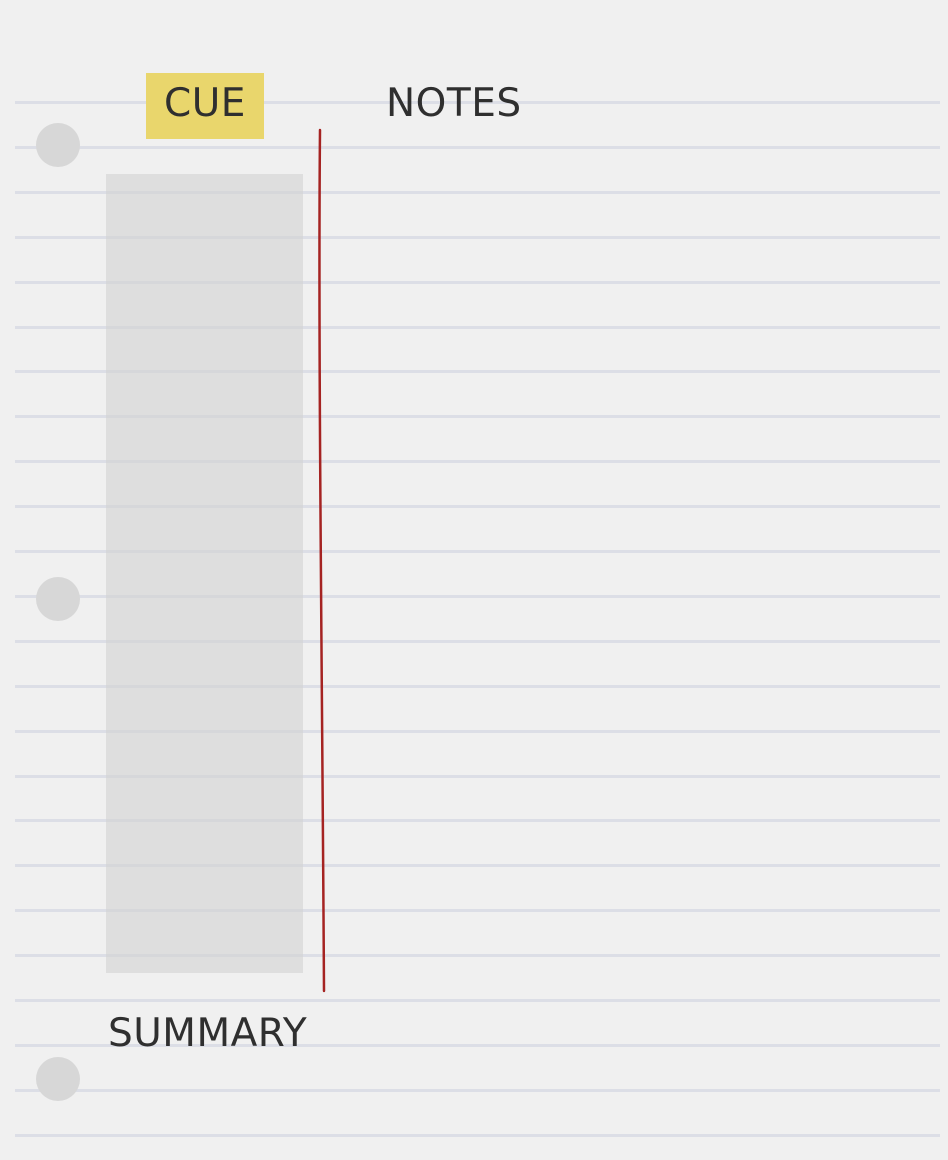  Describe the element at coordinates (58, 1079) in the screenshot. I see `punch-hole-bottom` at that location.